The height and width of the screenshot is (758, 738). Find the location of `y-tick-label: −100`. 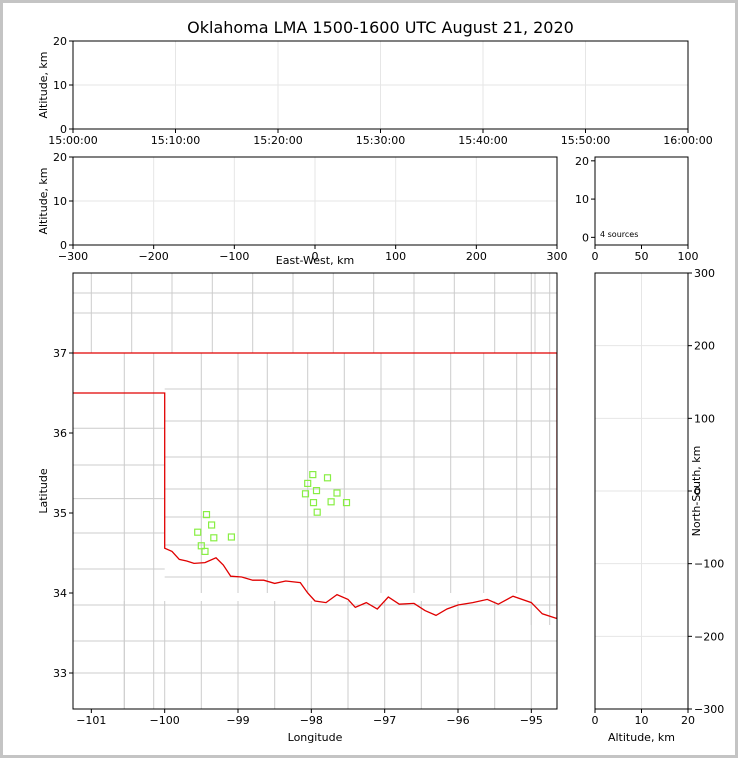

y-tick-label: −100 is located at coordinates (709, 564).